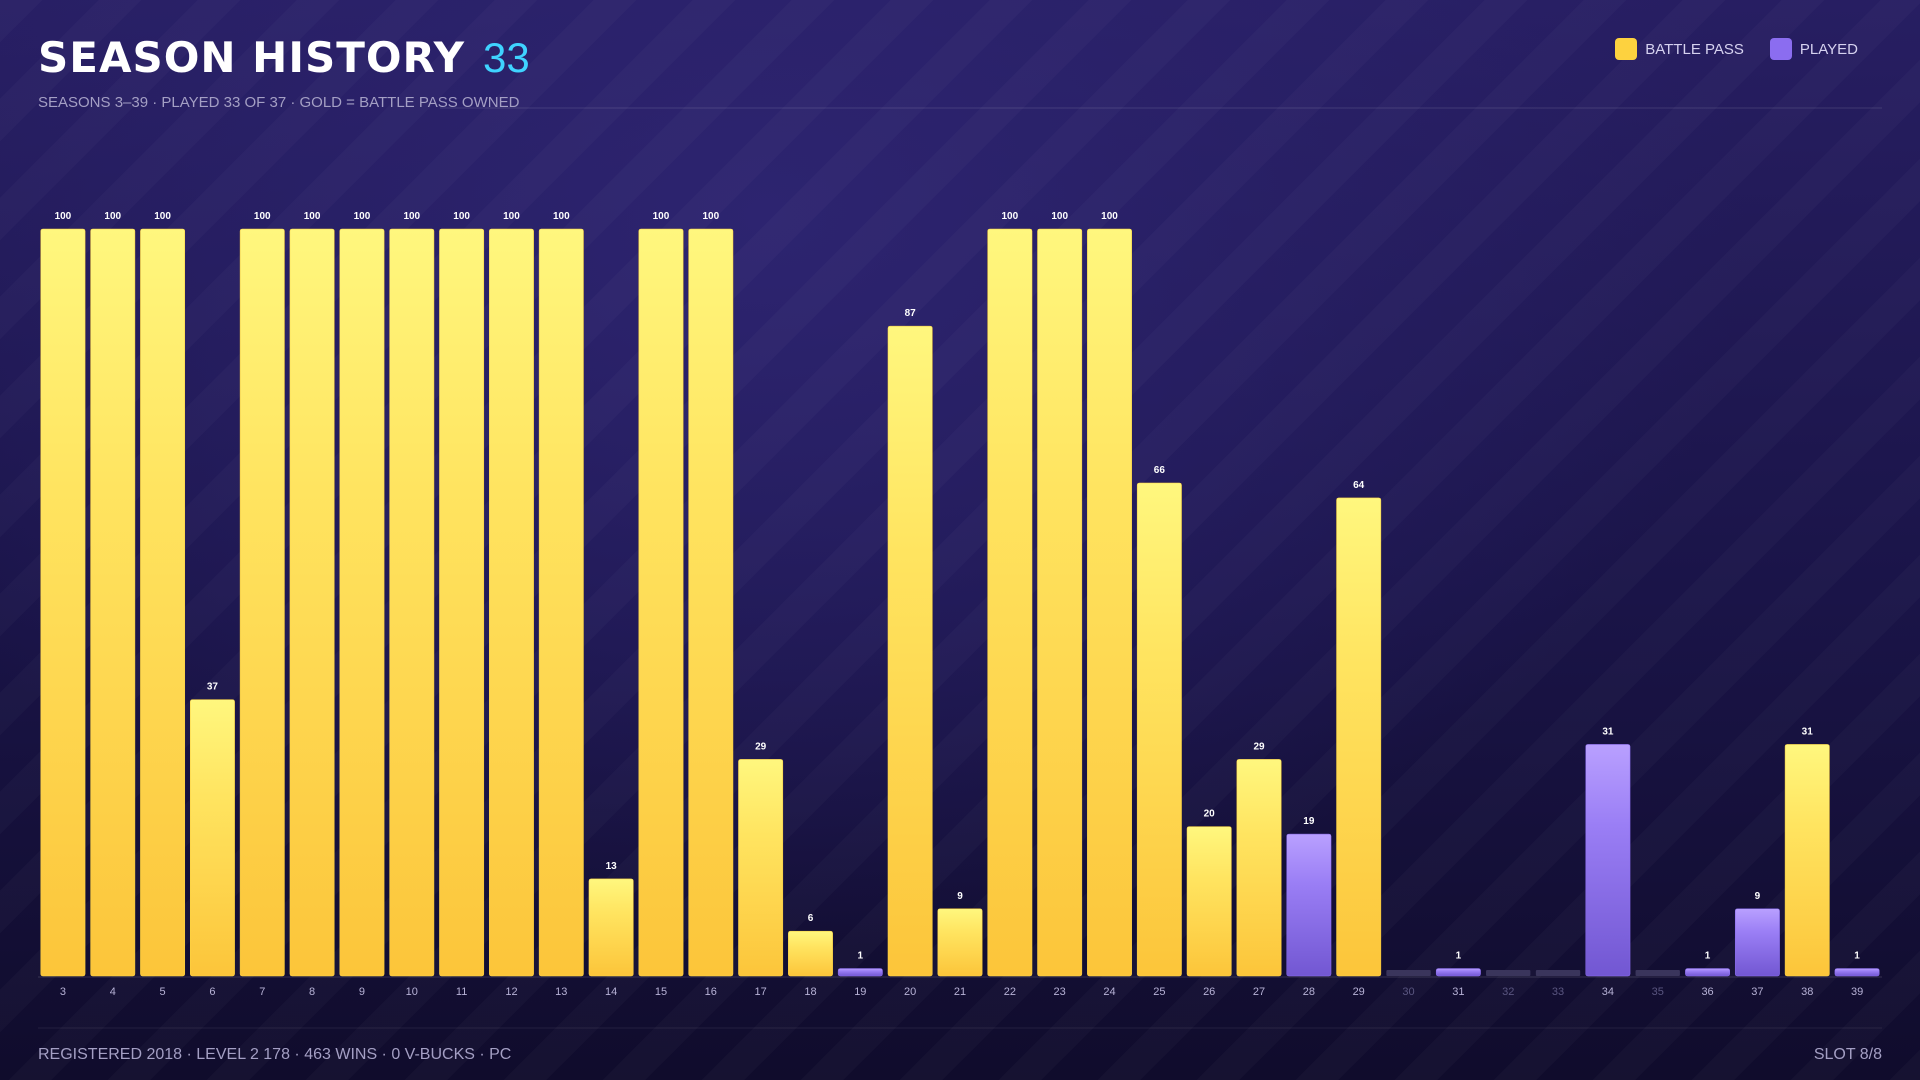 The height and width of the screenshot is (1080, 1920). Describe the element at coordinates (1060, 992) in the screenshot. I see `x-tick-label: 23` at that location.